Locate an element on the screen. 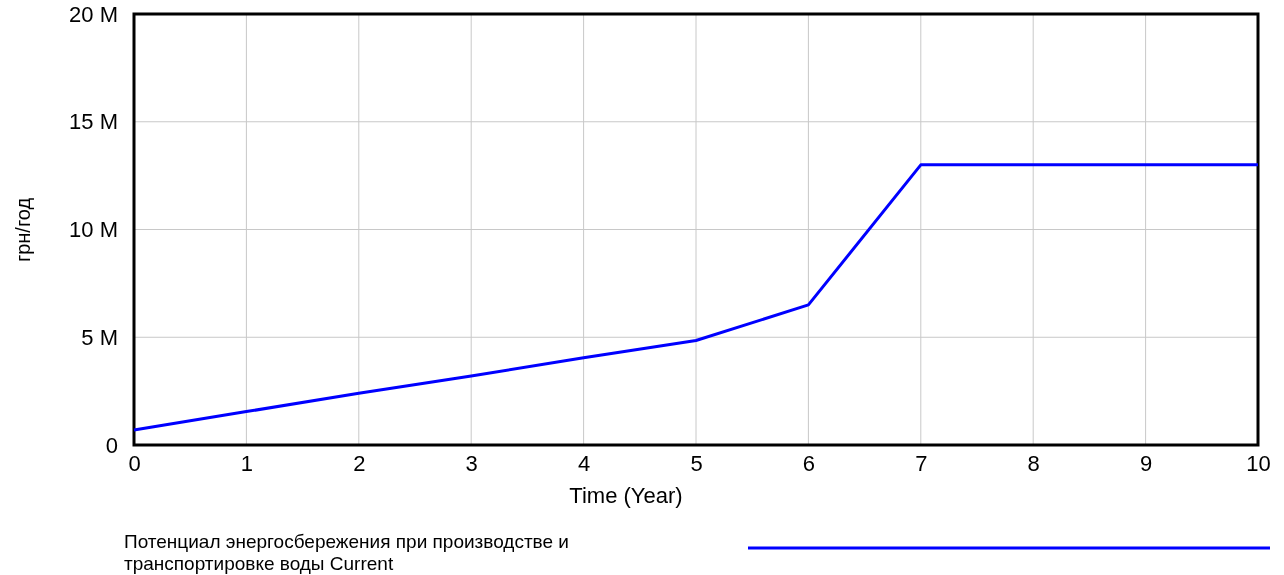  text: Потенциал энергосбережения при производстве и транспортировке воды Current is located at coordinates (346, 552).